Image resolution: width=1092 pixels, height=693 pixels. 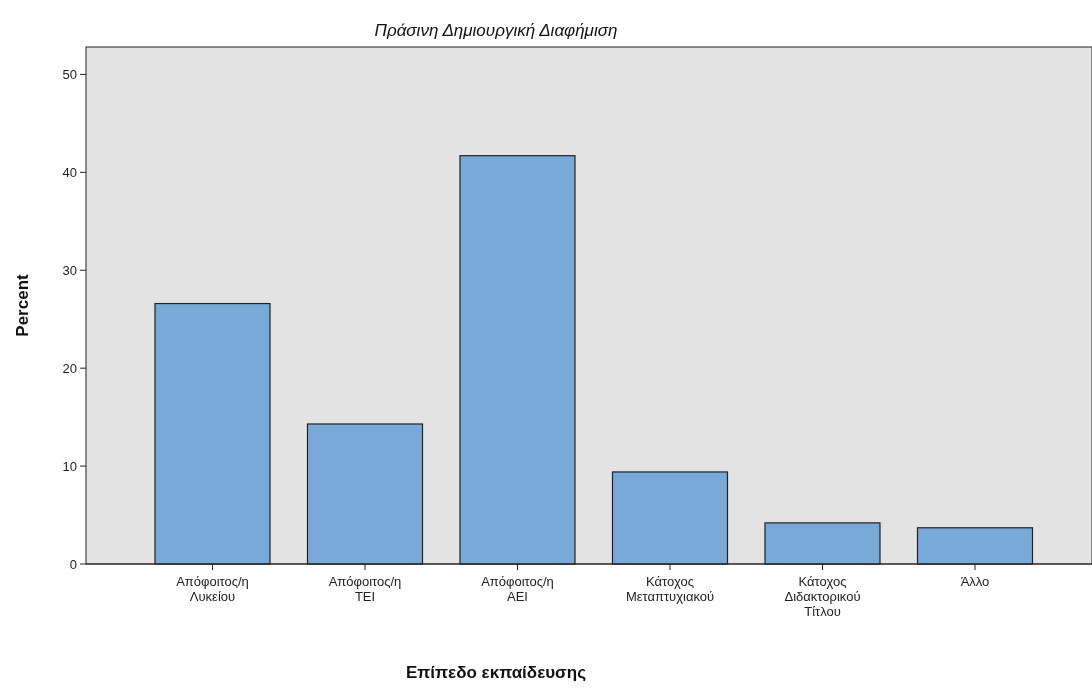 What do you see at coordinates (517, 589) in the screenshot?
I see `x-tick-label: Απόφοιτος/η ΑΕΙ` at bounding box center [517, 589].